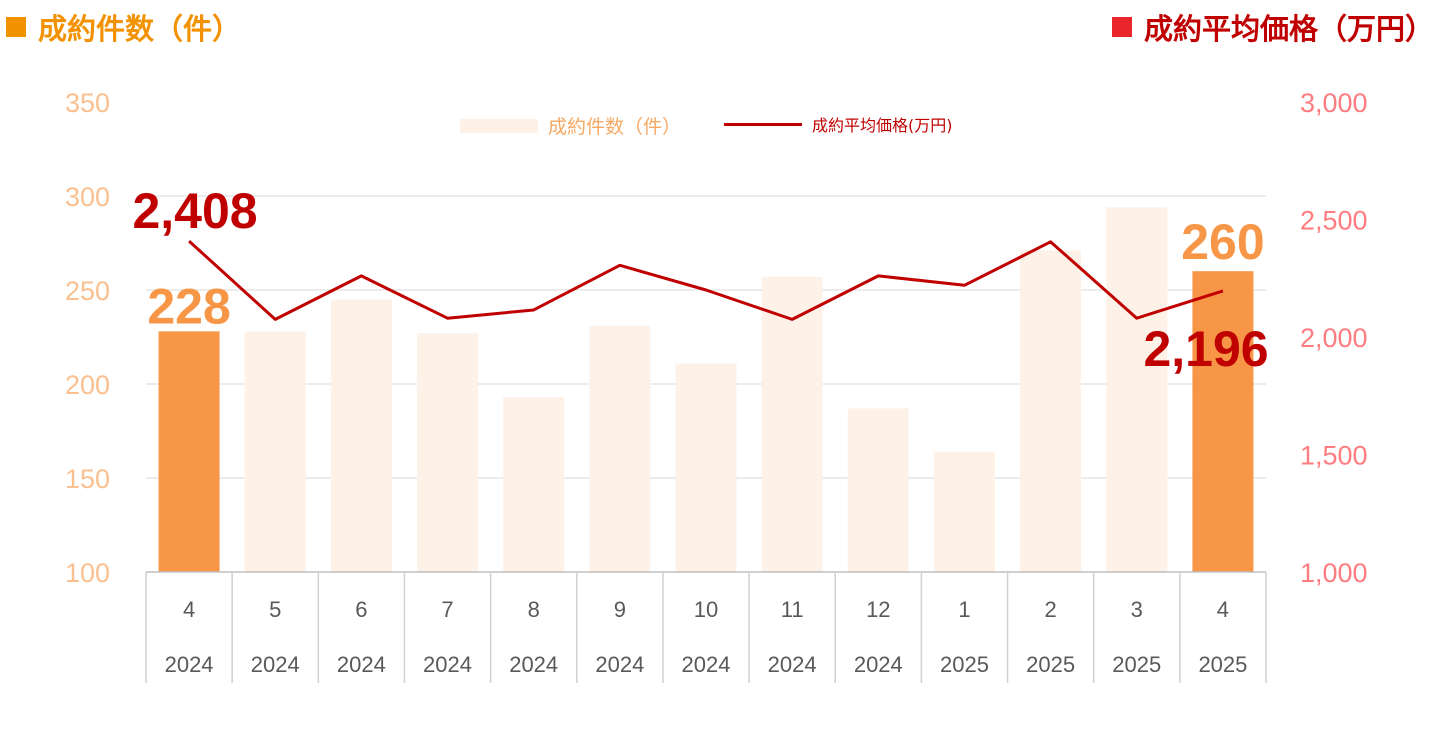 The width and height of the screenshot is (1440, 738). Describe the element at coordinates (1121, 27) in the screenshot. I see `red-square-icon` at that location.